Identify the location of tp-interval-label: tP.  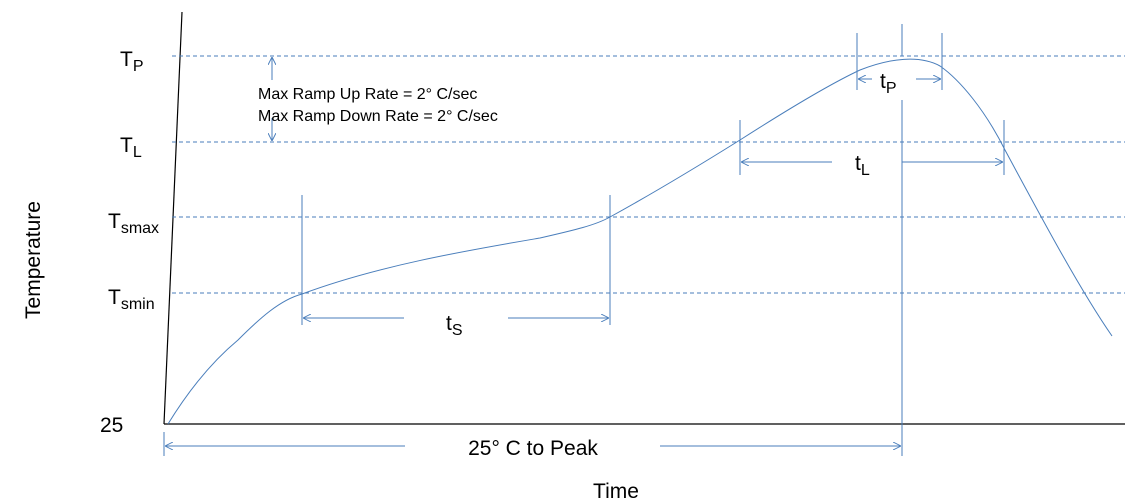
(888, 83).